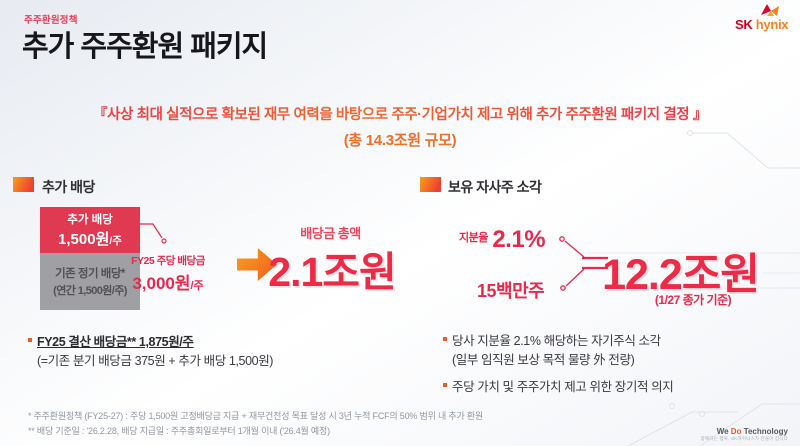 The image size is (800, 446). What do you see at coordinates (445, 339) in the screenshot?
I see `buyback-bullet1-marker` at bounding box center [445, 339].